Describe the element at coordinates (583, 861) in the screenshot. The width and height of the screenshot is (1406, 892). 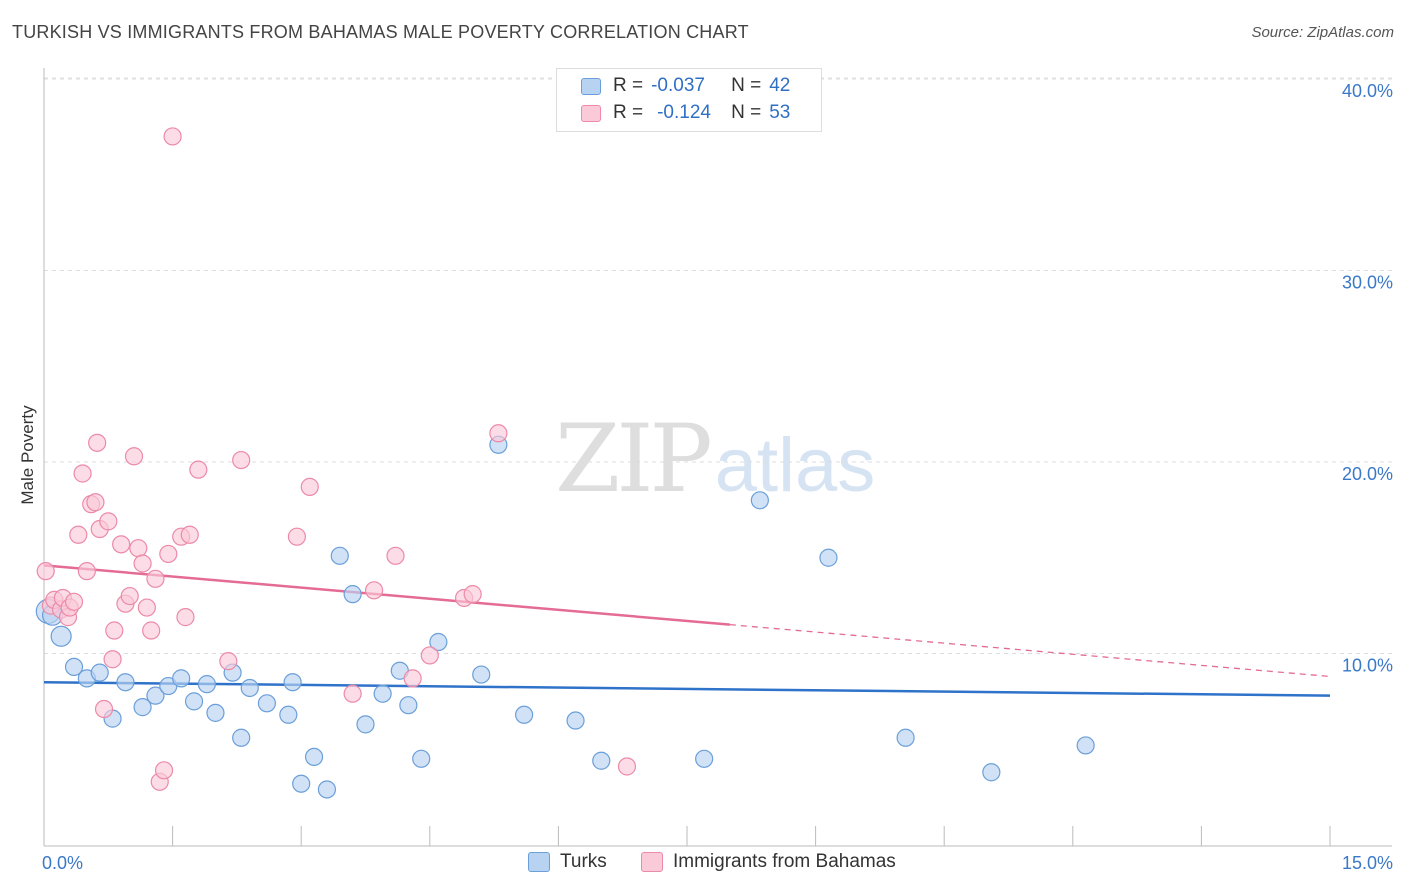
I see `legend-label-turks: Turks` at that location.